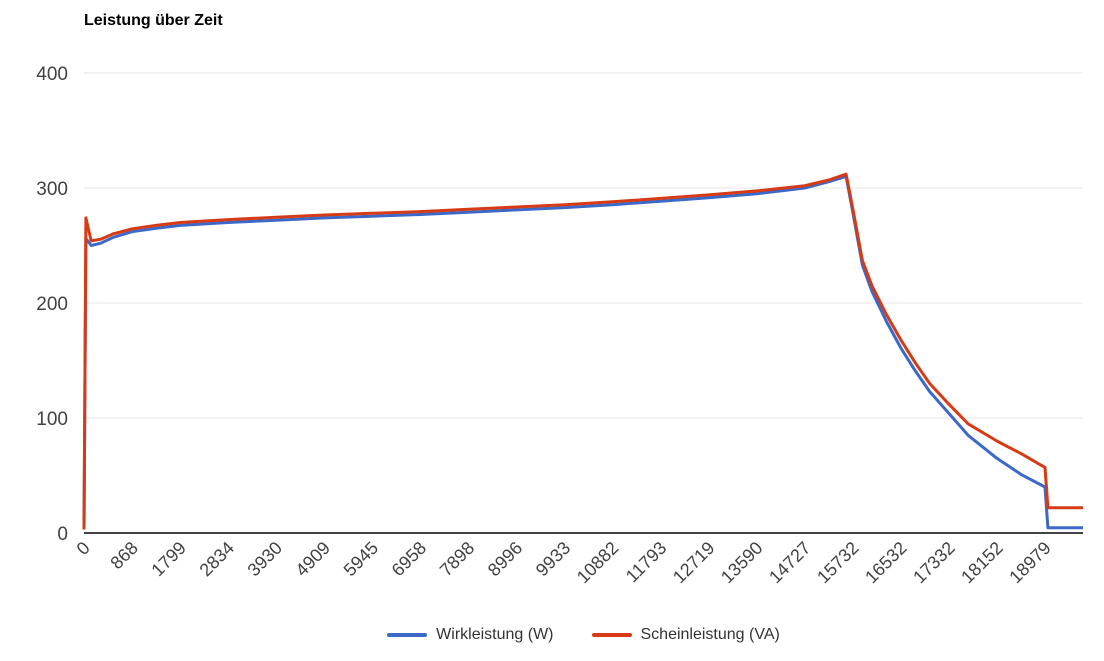  Describe the element at coordinates (495, 634) in the screenshot. I see `legend-label: Wirkleistung (W)` at that location.